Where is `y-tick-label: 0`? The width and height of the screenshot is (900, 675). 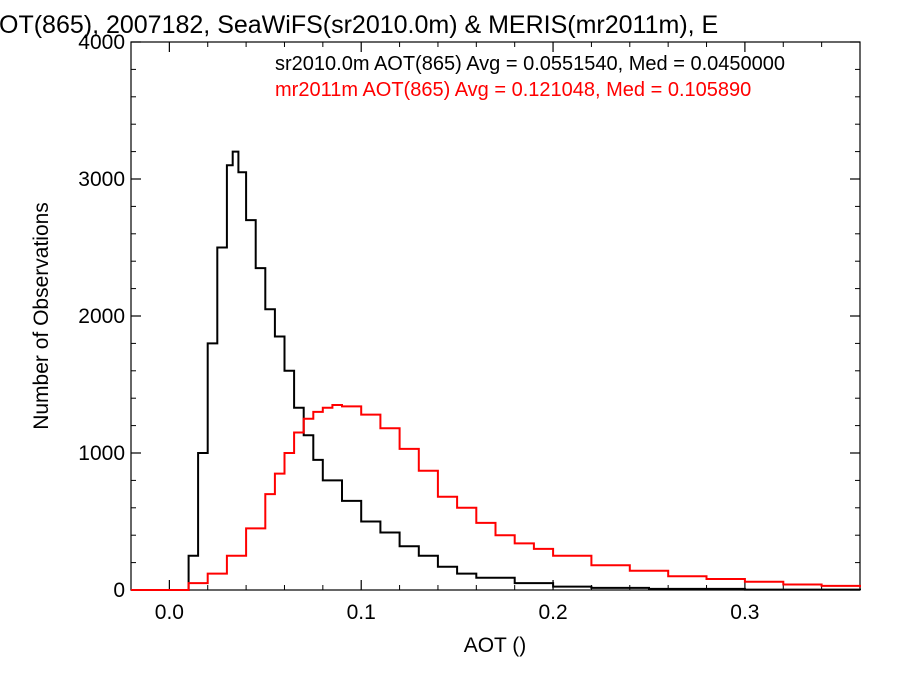 y-tick-label: 0 is located at coordinates (119, 590).